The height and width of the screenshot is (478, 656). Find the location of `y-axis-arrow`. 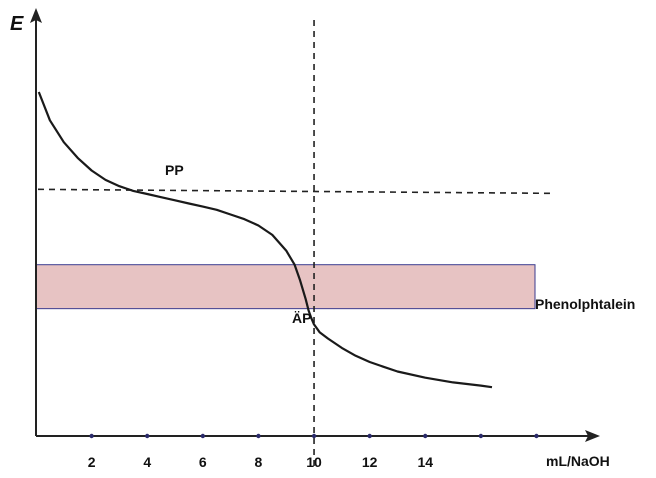

y-axis-arrow is located at coordinates (36, 15).